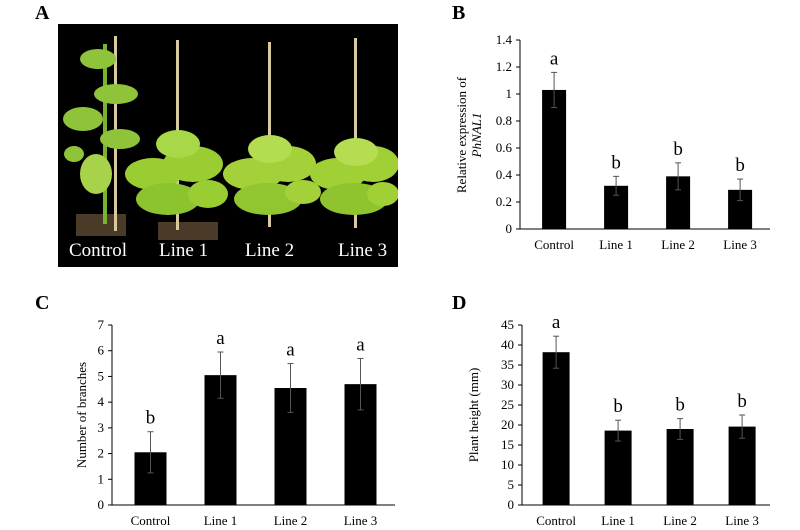 The image size is (800, 530). What do you see at coordinates (461, 134) in the screenshot?
I see `y-axis-label-line1: Relative expression of` at bounding box center [461, 134].